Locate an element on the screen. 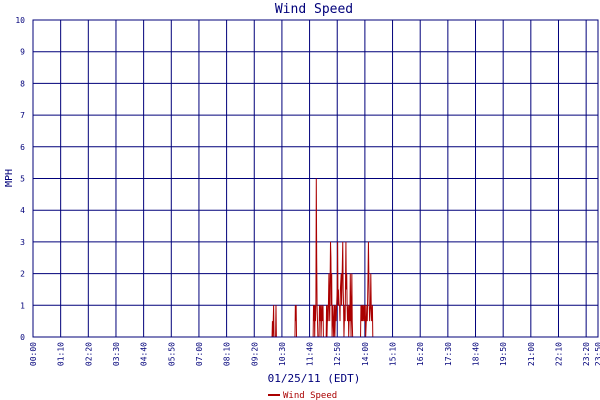 The width and height of the screenshot is (600, 400). y-tick-label: 5 is located at coordinates (22, 179).